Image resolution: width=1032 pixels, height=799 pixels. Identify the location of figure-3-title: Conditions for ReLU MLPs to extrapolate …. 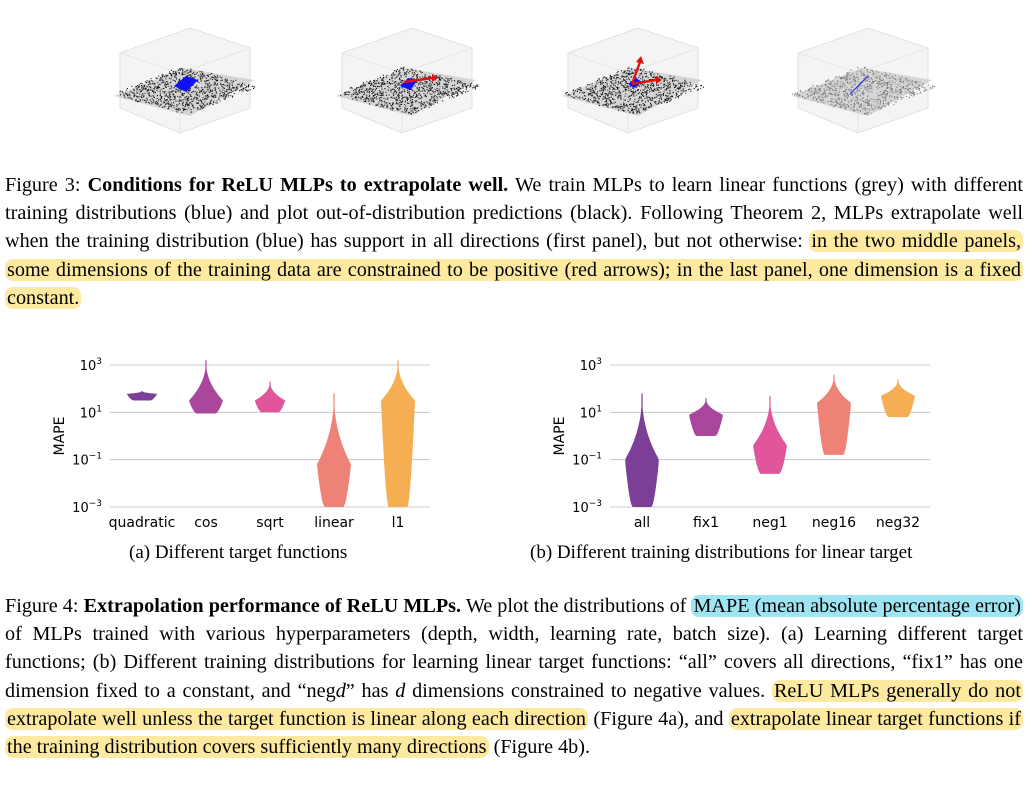
(298, 185).